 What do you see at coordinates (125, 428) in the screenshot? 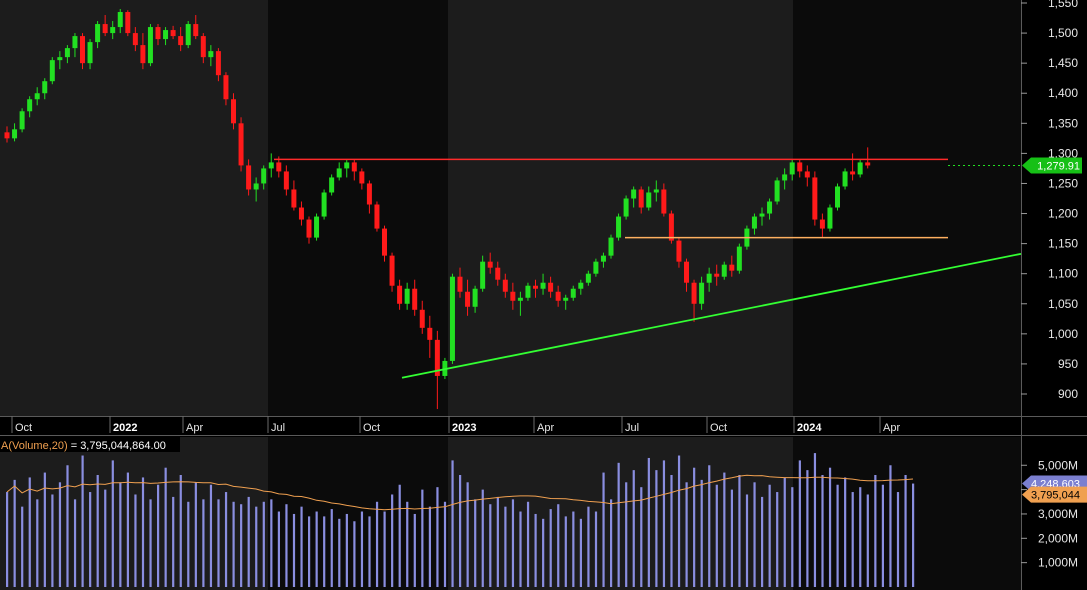
I see `x-tick-label: 2022` at bounding box center [125, 428].